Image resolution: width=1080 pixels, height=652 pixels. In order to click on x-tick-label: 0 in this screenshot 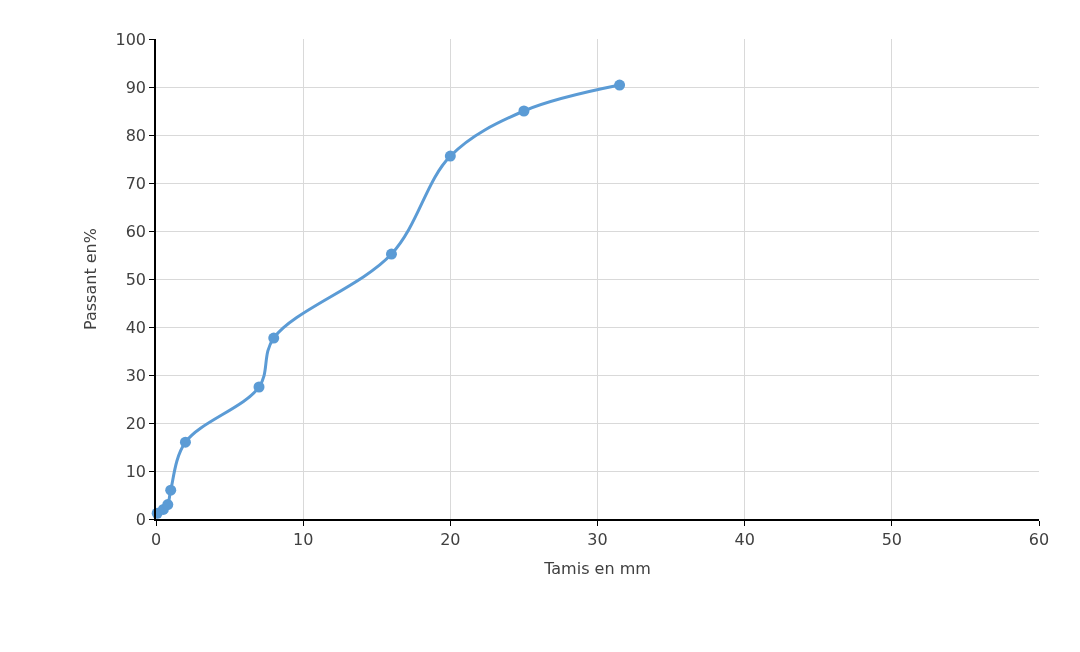, I will do `click(156, 539)`.